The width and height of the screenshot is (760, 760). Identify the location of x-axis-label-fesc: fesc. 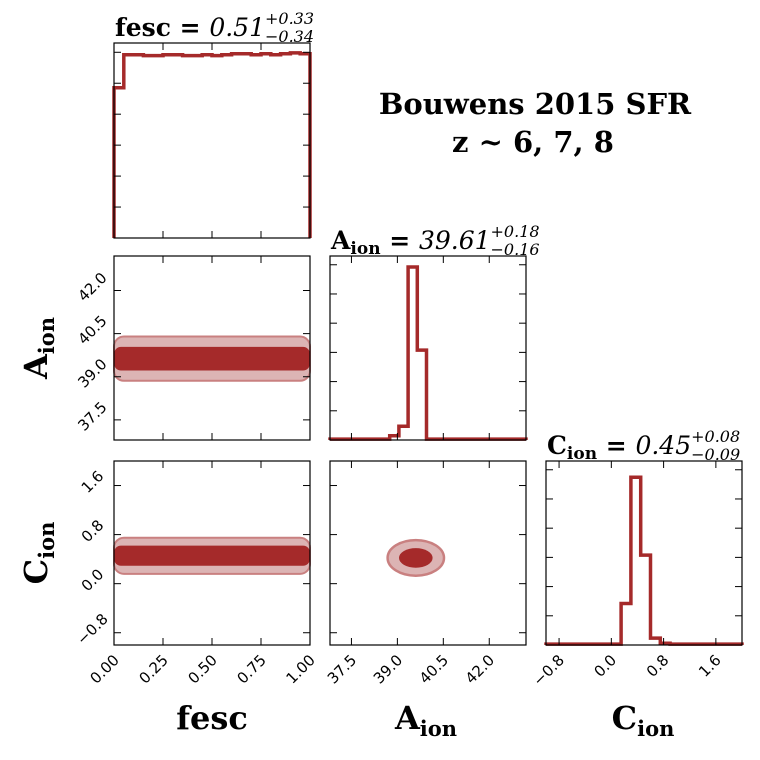
(212, 718).